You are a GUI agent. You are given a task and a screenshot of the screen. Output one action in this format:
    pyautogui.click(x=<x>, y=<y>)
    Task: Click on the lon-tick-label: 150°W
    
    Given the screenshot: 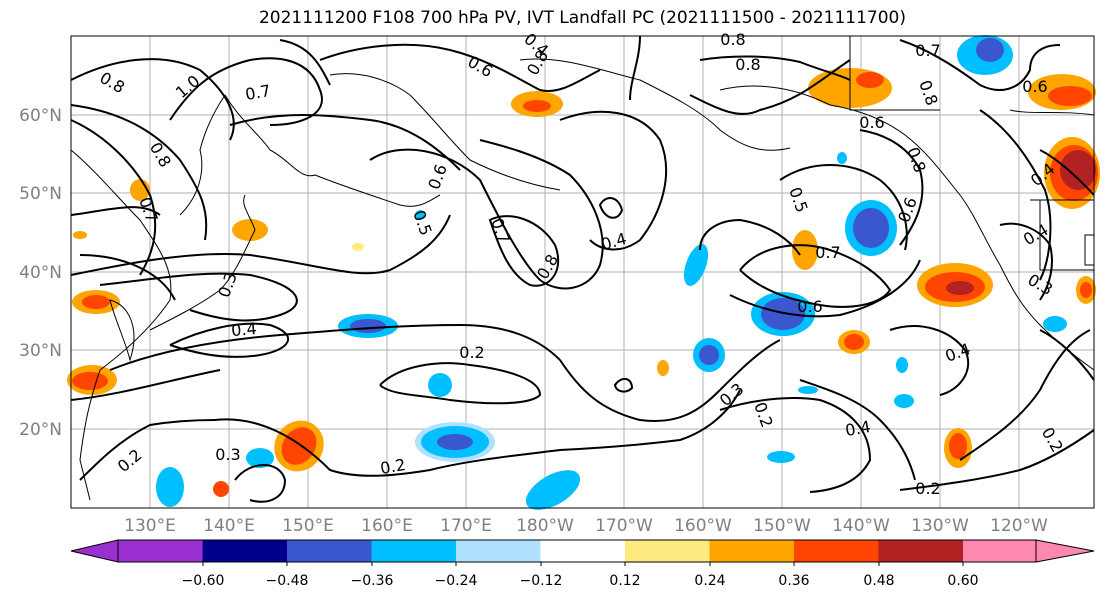 What is the action you would take?
    pyautogui.click(x=782, y=526)
    